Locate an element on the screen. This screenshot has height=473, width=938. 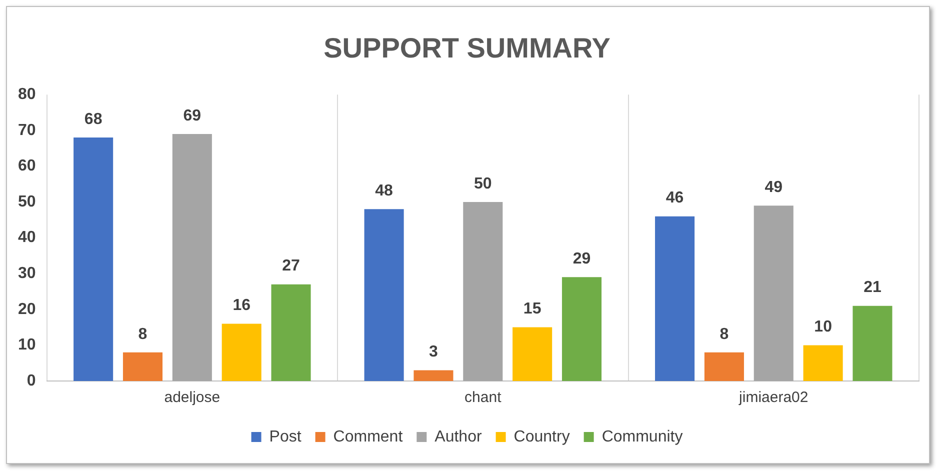
data-label: 10 is located at coordinates (823, 327).